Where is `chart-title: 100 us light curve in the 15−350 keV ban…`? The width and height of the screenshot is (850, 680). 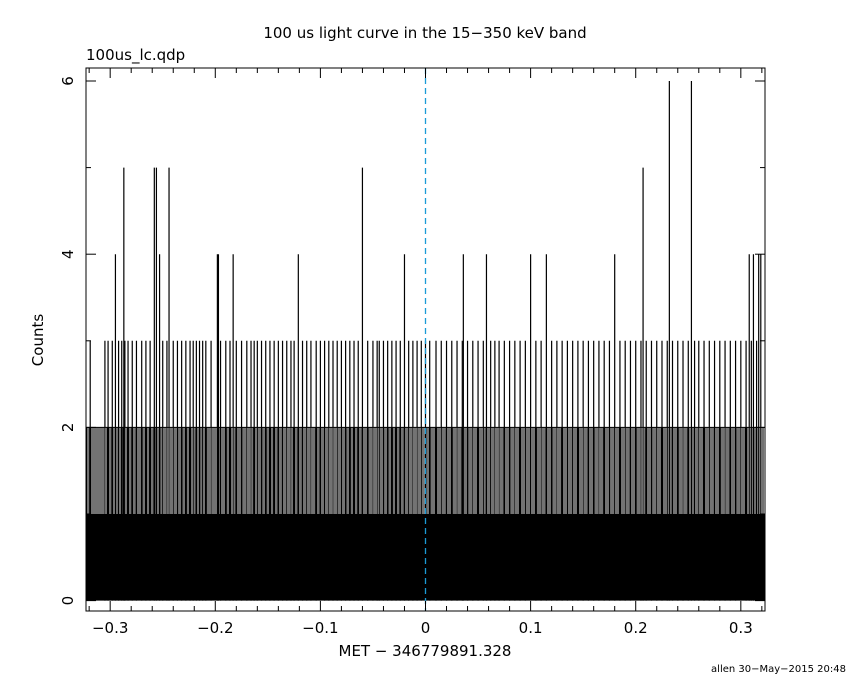
chart-title: 100 us light curve in the 15−350 keV ban… is located at coordinates (424, 33).